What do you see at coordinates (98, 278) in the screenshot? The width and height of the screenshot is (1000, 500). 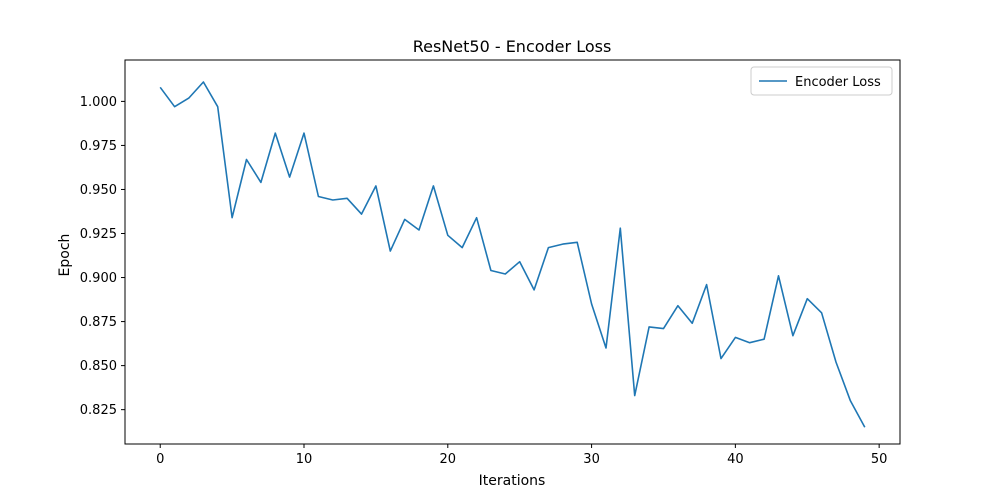 I see `y-tick-label: 0.900` at bounding box center [98, 278].